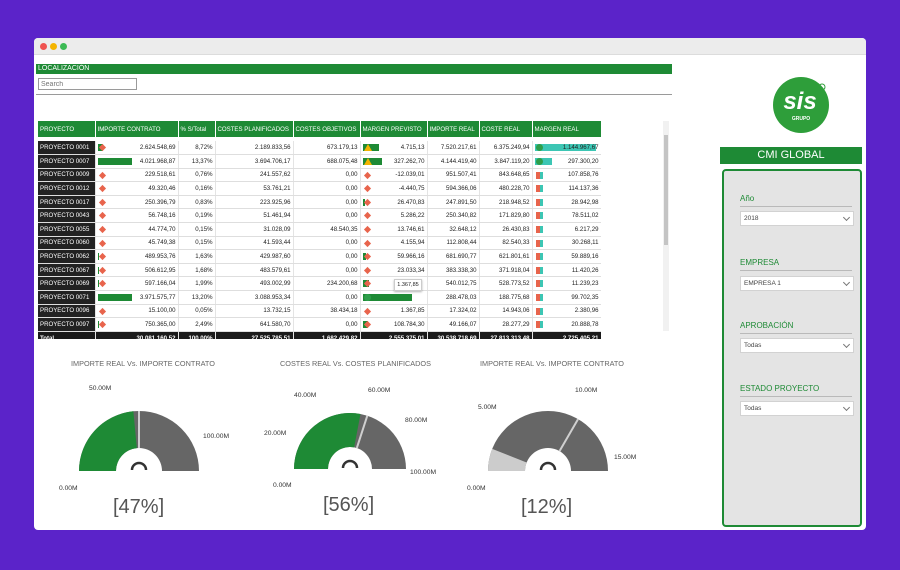 This screenshot has height=570, width=900. Describe the element at coordinates (797, 408) in the screenshot. I see `filter-status-select: Todas` at that location.